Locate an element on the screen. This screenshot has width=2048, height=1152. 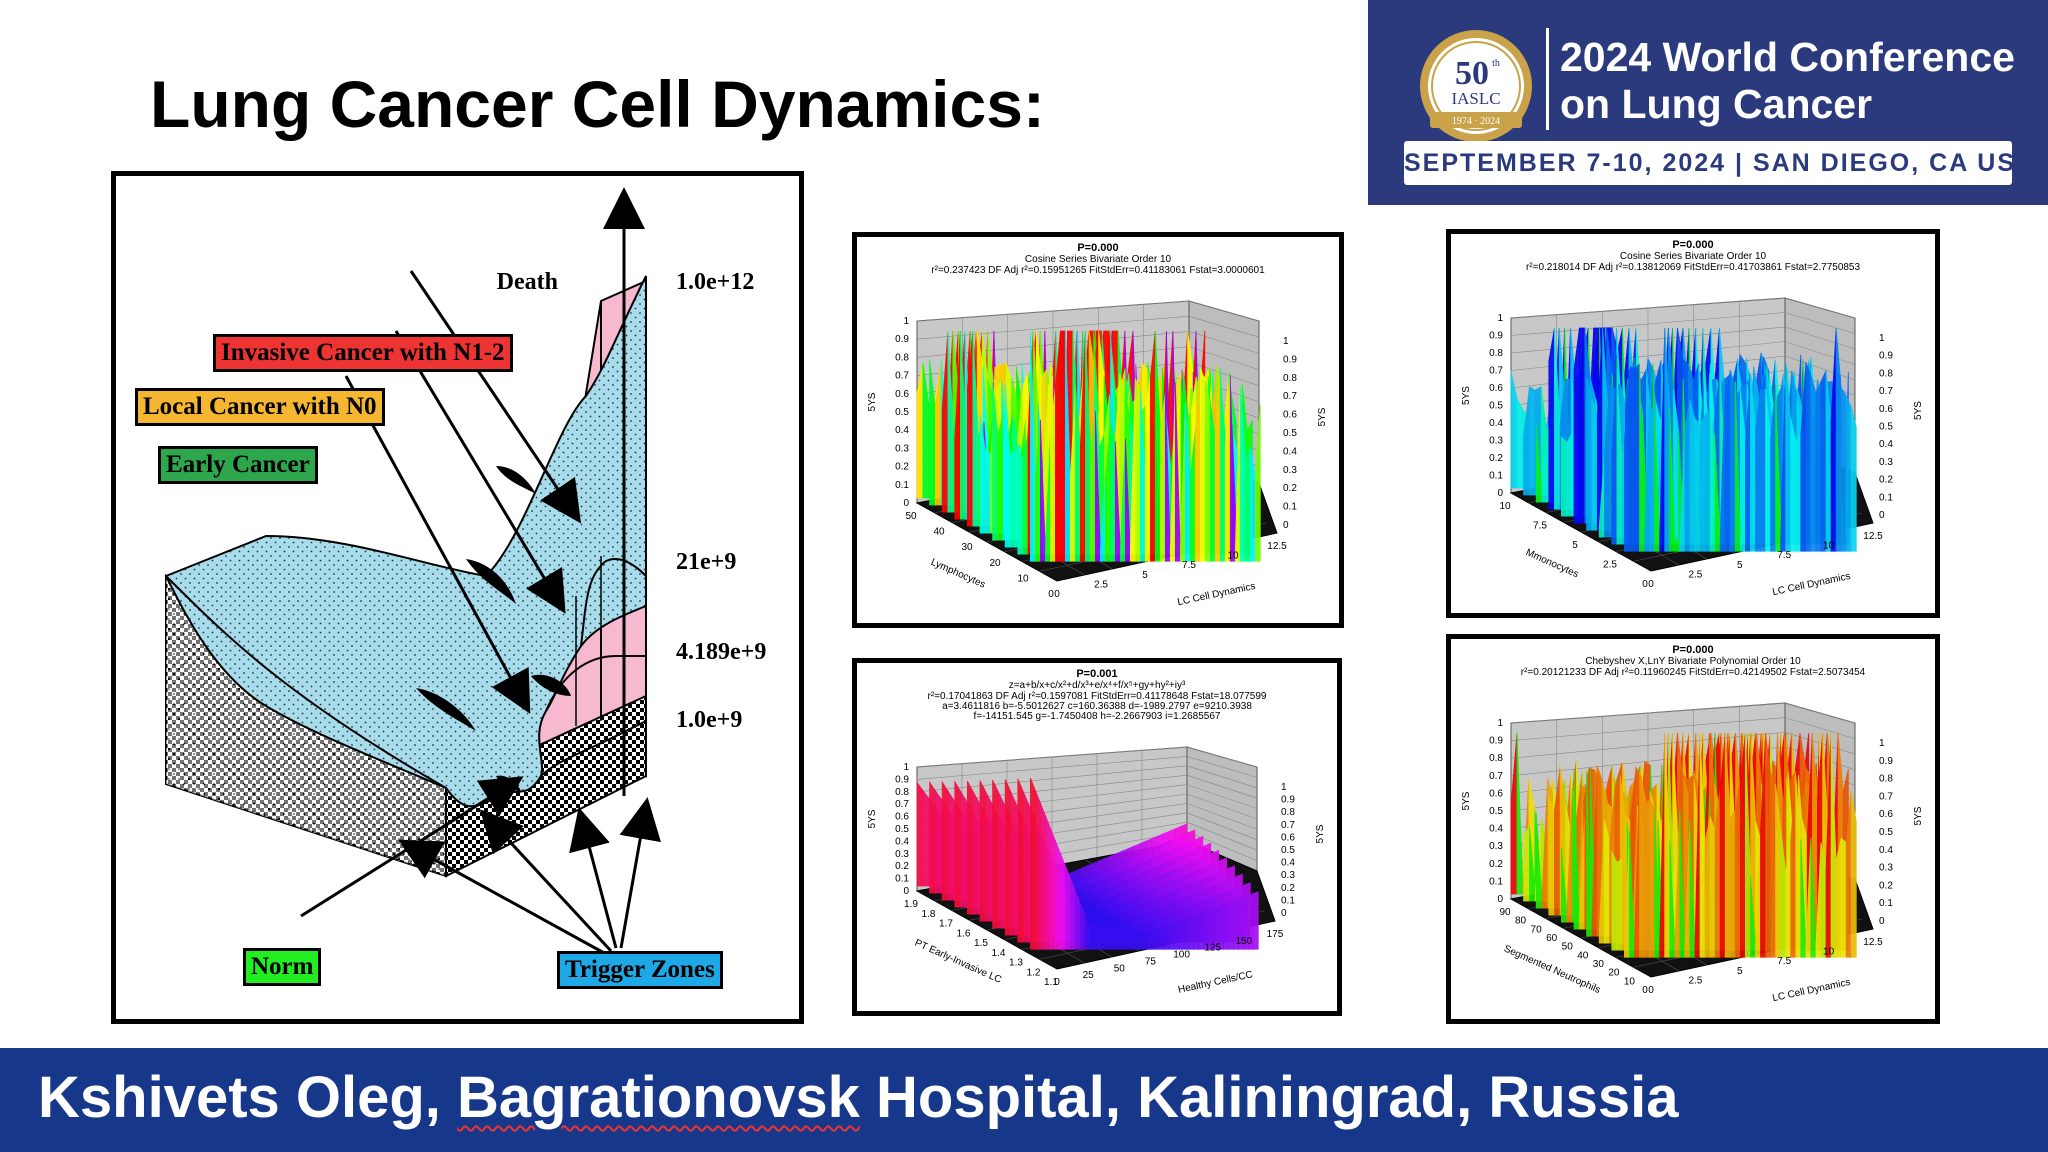
x-tick: 40 is located at coordinates (939, 532).